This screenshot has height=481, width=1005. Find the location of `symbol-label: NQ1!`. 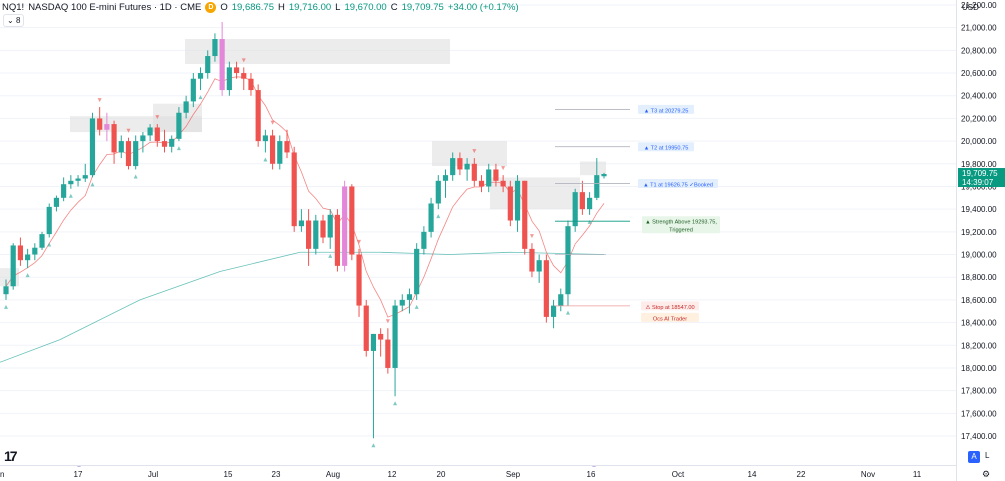

symbol-label: NQ1! is located at coordinates (13, 7).